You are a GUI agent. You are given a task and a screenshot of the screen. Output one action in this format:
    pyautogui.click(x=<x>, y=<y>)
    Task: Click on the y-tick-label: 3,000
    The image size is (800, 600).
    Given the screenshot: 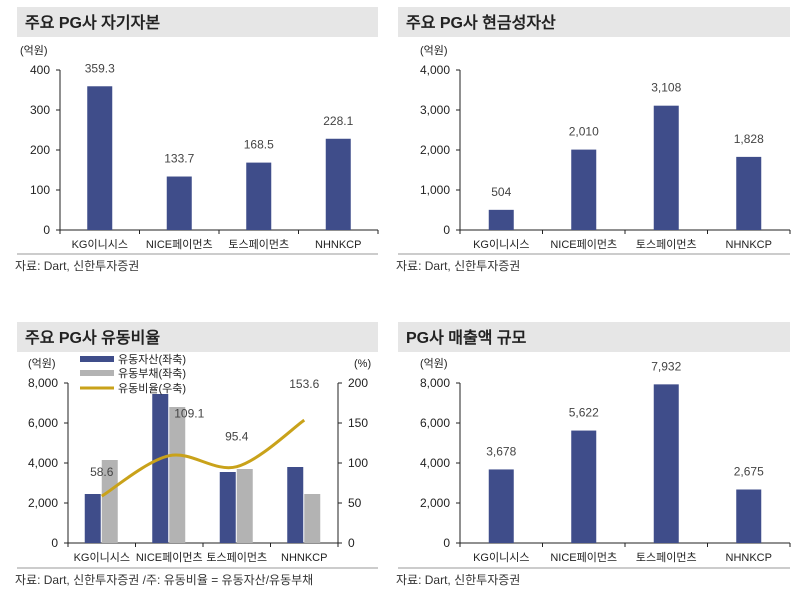 What is the action you would take?
    pyautogui.click(x=435, y=110)
    